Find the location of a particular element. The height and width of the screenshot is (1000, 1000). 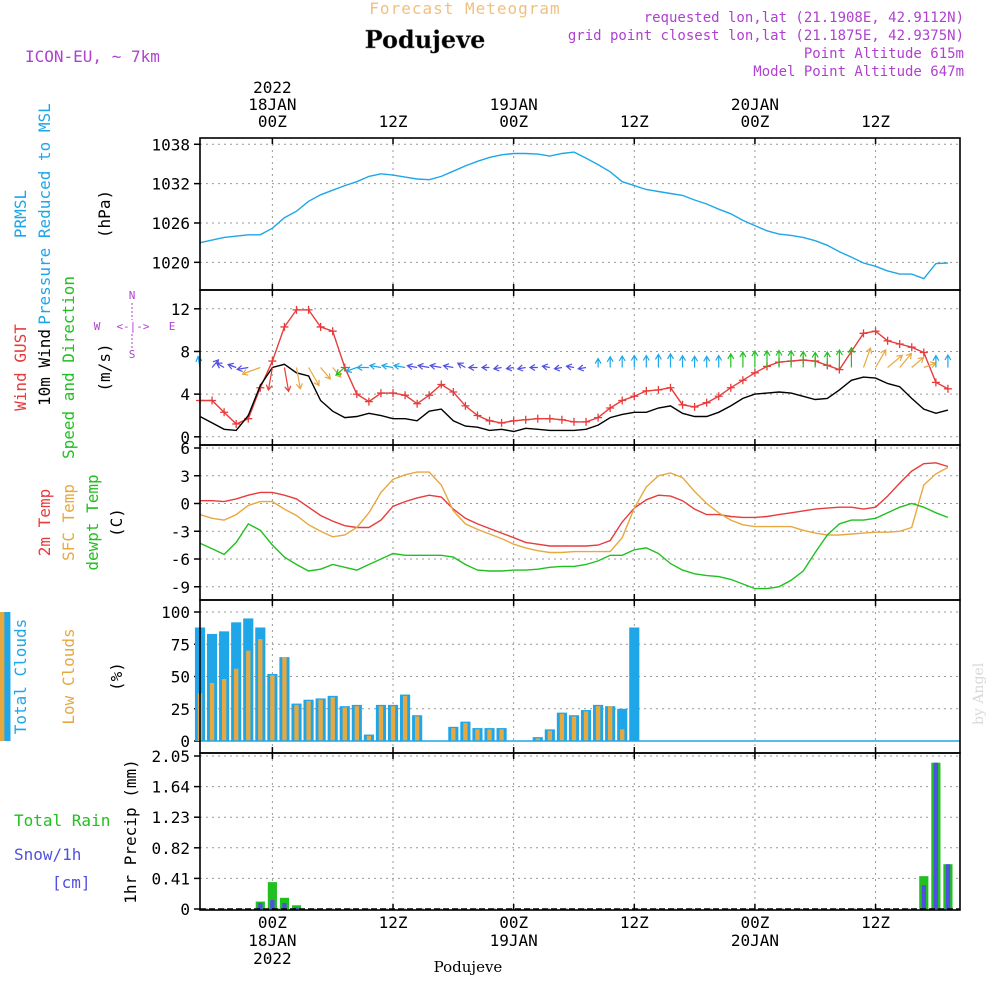

requested-coords: requested lon,lat (21.1908E, 42.9112N) is located at coordinates (804, 18).